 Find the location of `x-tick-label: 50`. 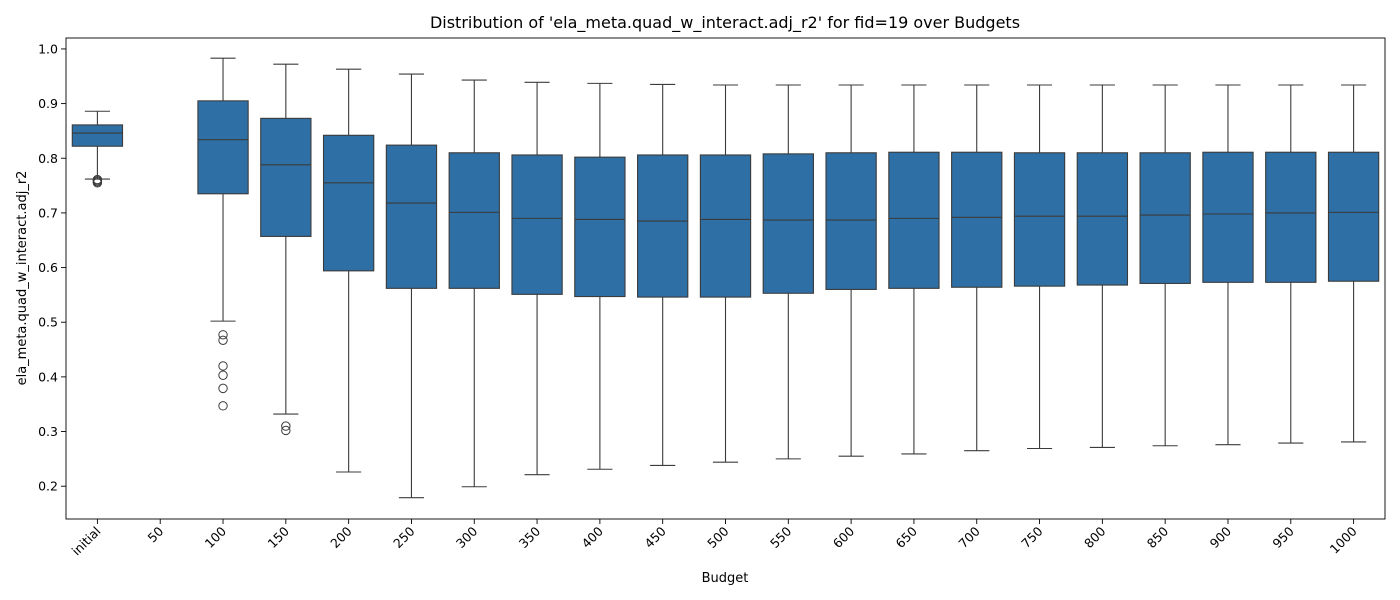

x-tick-label: 50 is located at coordinates (155, 534).